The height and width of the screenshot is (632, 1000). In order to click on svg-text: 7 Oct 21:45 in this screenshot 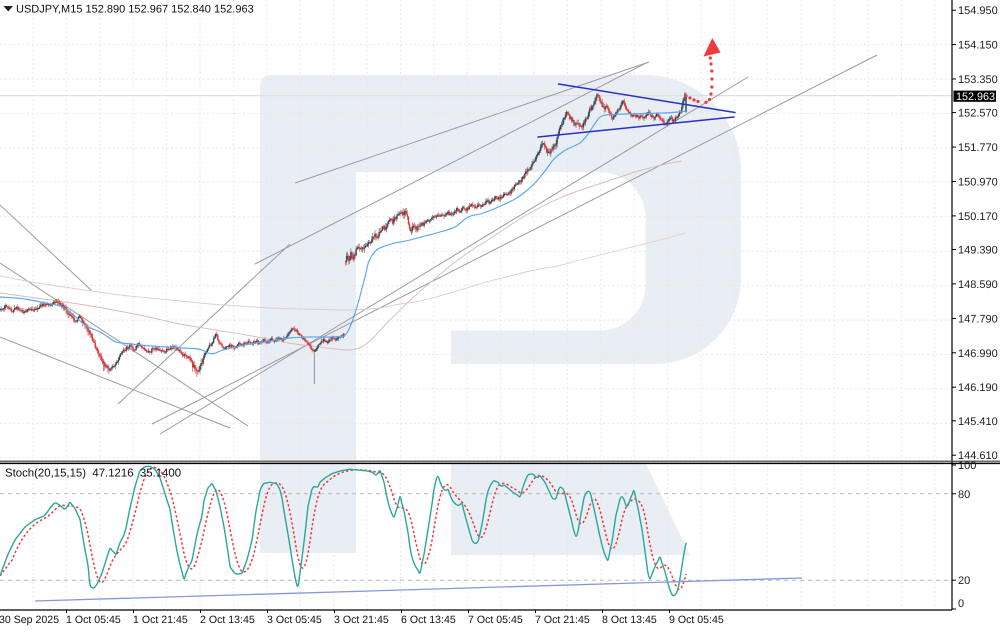, I will do `click(562, 620)`.